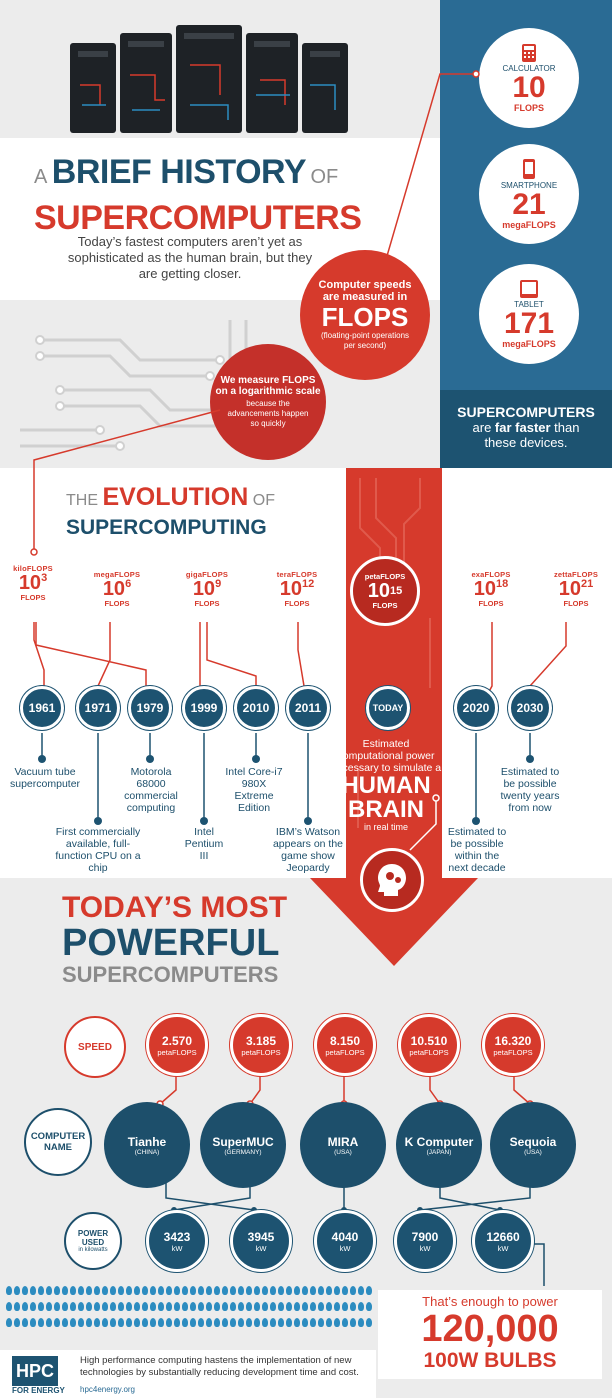 The width and height of the screenshot is (612, 1398). Describe the element at coordinates (177, 1040) in the screenshot. I see `speed-value: 2.570` at that location.